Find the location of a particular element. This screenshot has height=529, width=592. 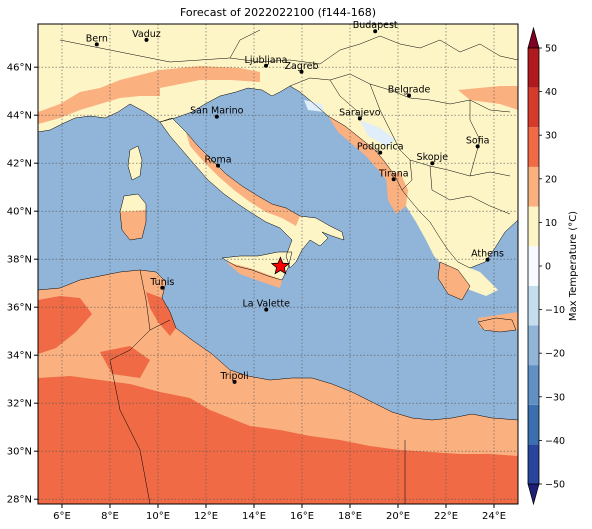

city-label: Sarajevo is located at coordinates (360, 113).